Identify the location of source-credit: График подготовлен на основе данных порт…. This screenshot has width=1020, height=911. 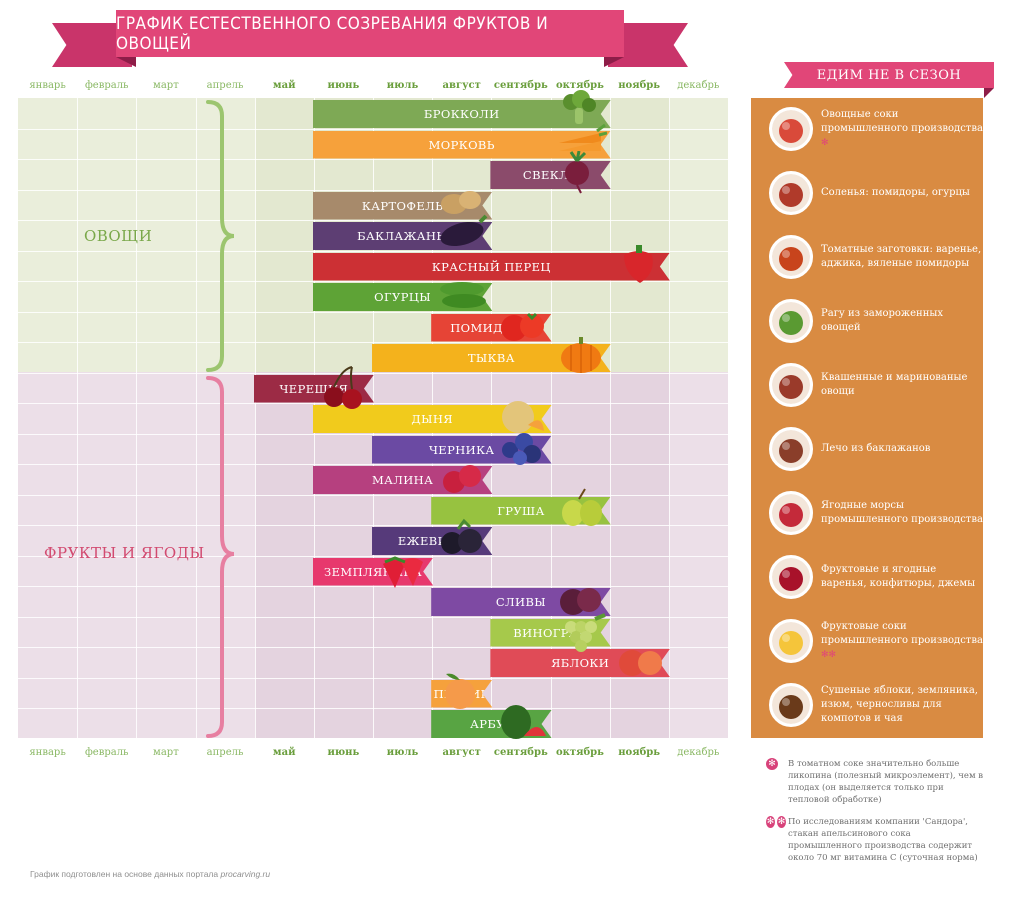
(150, 874).